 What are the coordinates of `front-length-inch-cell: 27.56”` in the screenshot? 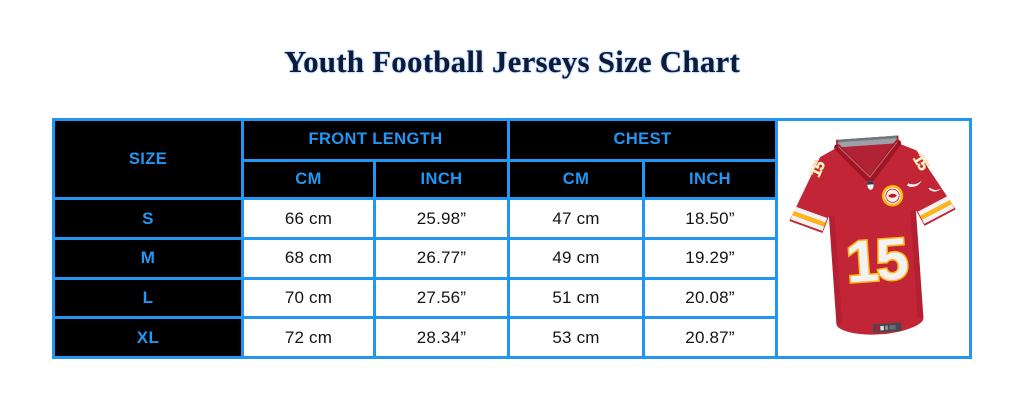 It's located at (441, 298).